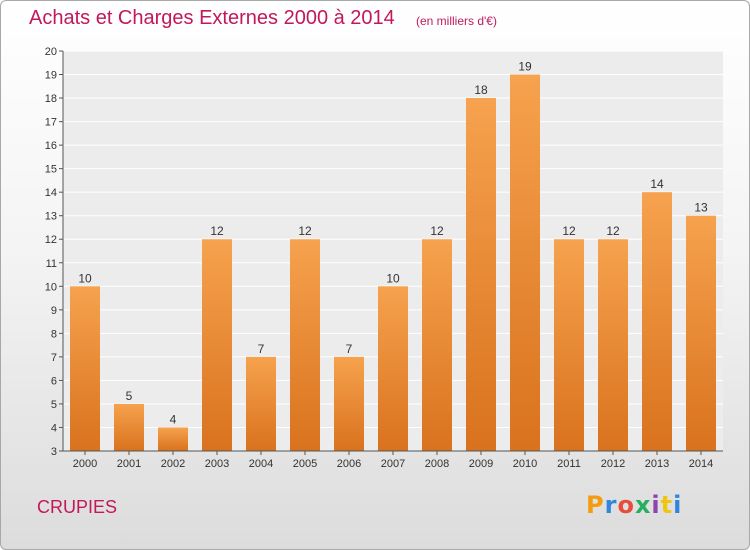 This screenshot has width=750, height=550. I want to click on x-tick-label-2002: 2002, so click(173, 464).